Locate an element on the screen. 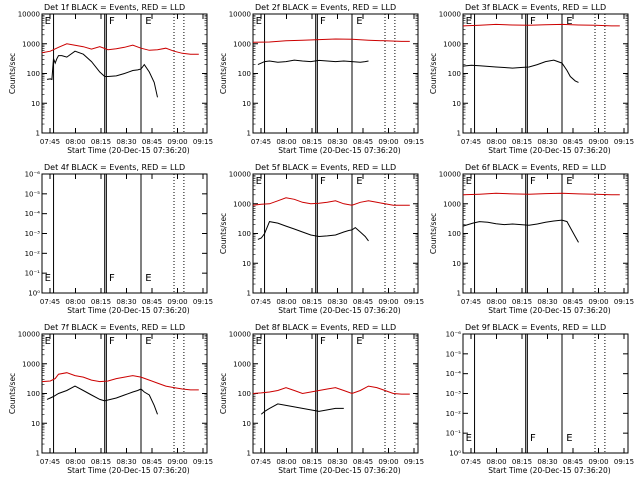  y-tick-label: 10⁰ is located at coordinates (34, 294).